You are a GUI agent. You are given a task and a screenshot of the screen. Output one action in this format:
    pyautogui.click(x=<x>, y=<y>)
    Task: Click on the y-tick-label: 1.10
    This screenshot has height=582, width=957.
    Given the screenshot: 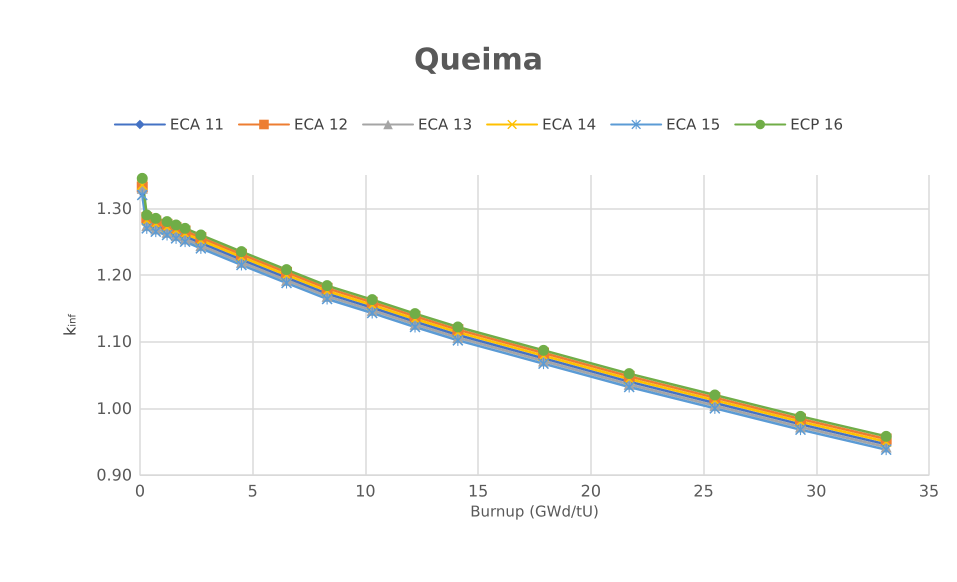 What is the action you would take?
    pyautogui.click(x=114, y=342)
    